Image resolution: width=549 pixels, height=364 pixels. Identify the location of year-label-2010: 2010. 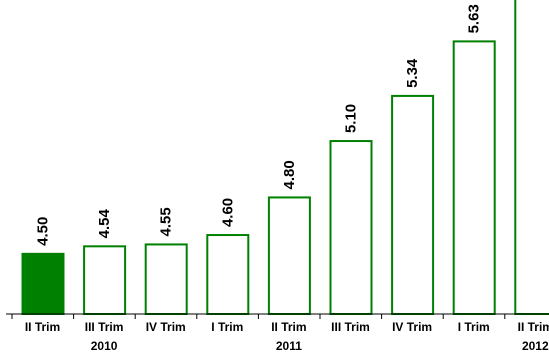
(104, 346).